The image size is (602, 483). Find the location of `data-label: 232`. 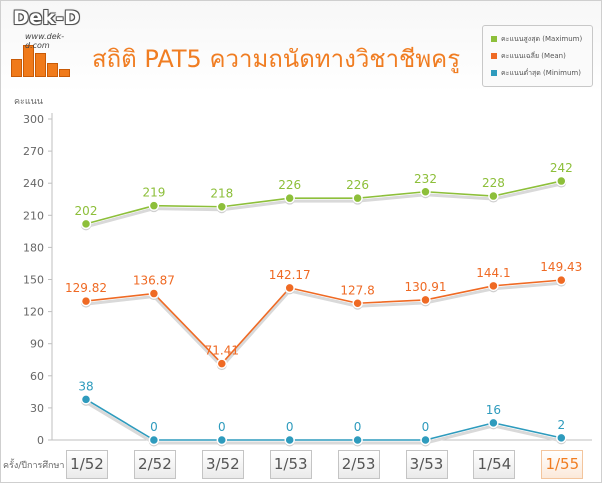

data-label: 232 is located at coordinates (425, 179).